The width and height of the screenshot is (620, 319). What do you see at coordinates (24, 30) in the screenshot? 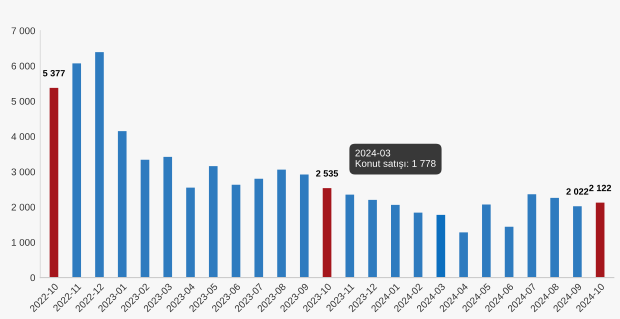
I see `y-tick-label: 7 000` at bounding box center [24, 30].